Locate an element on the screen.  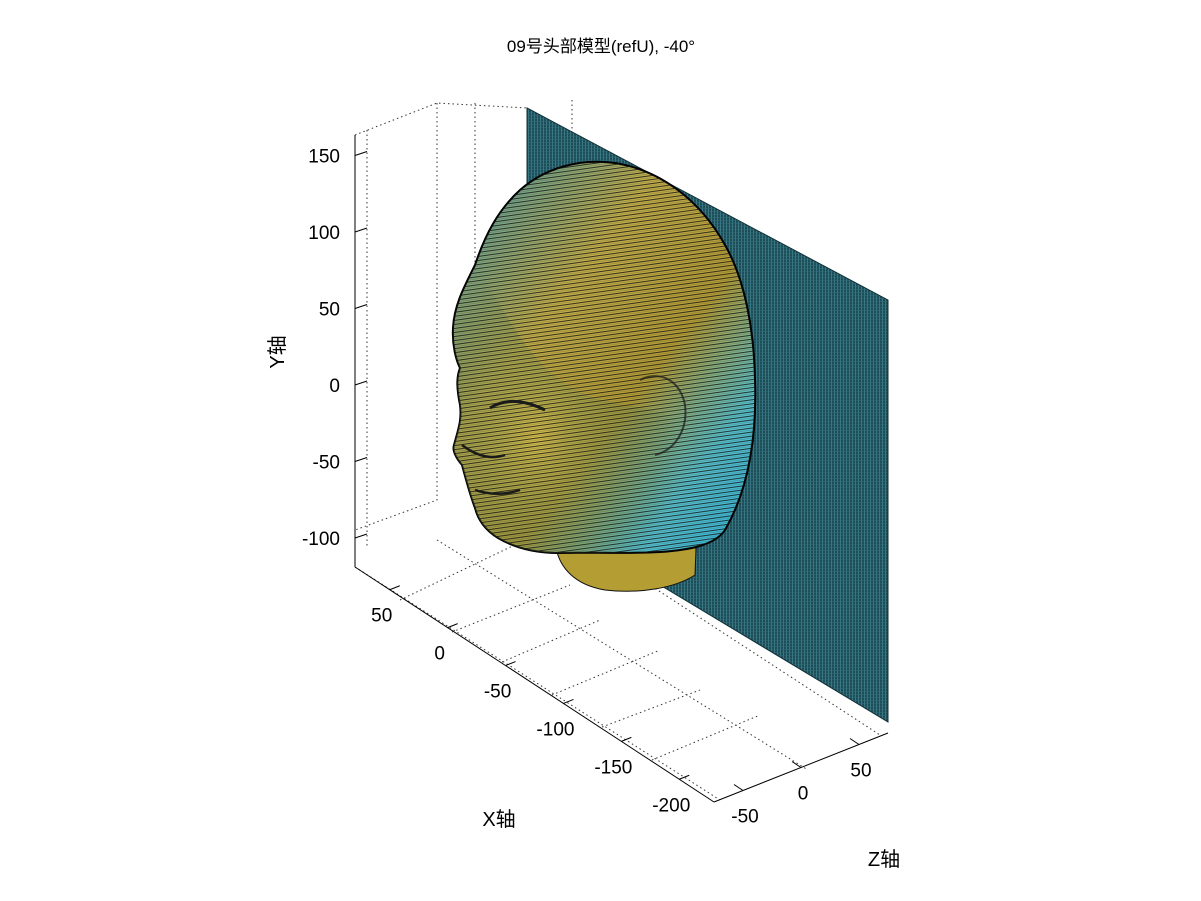
x-tick-label: -50 is located at coordinates (497, 692).